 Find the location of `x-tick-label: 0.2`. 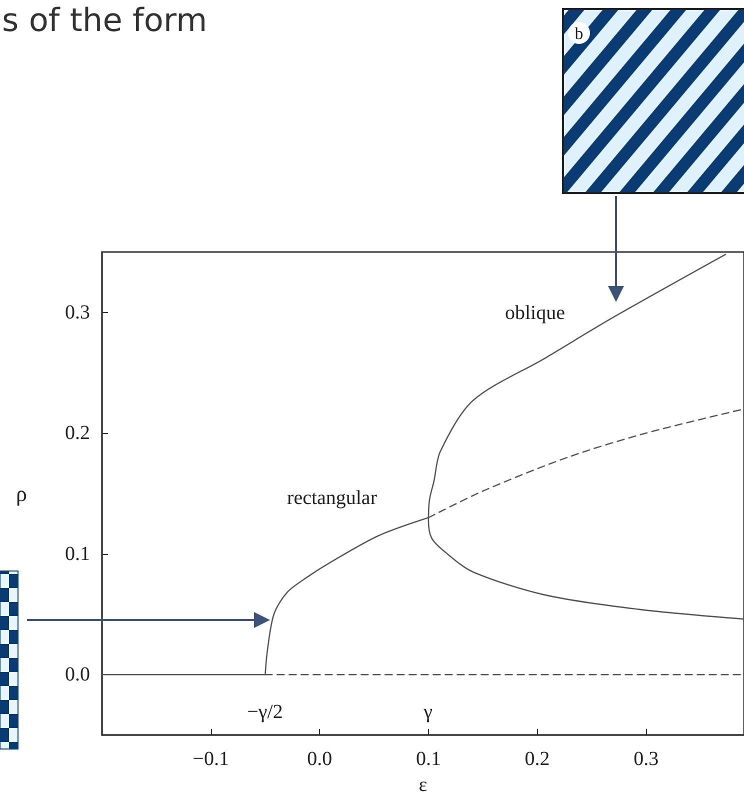

x-tick-label: 0.2 is located at coordinates (537, 759).